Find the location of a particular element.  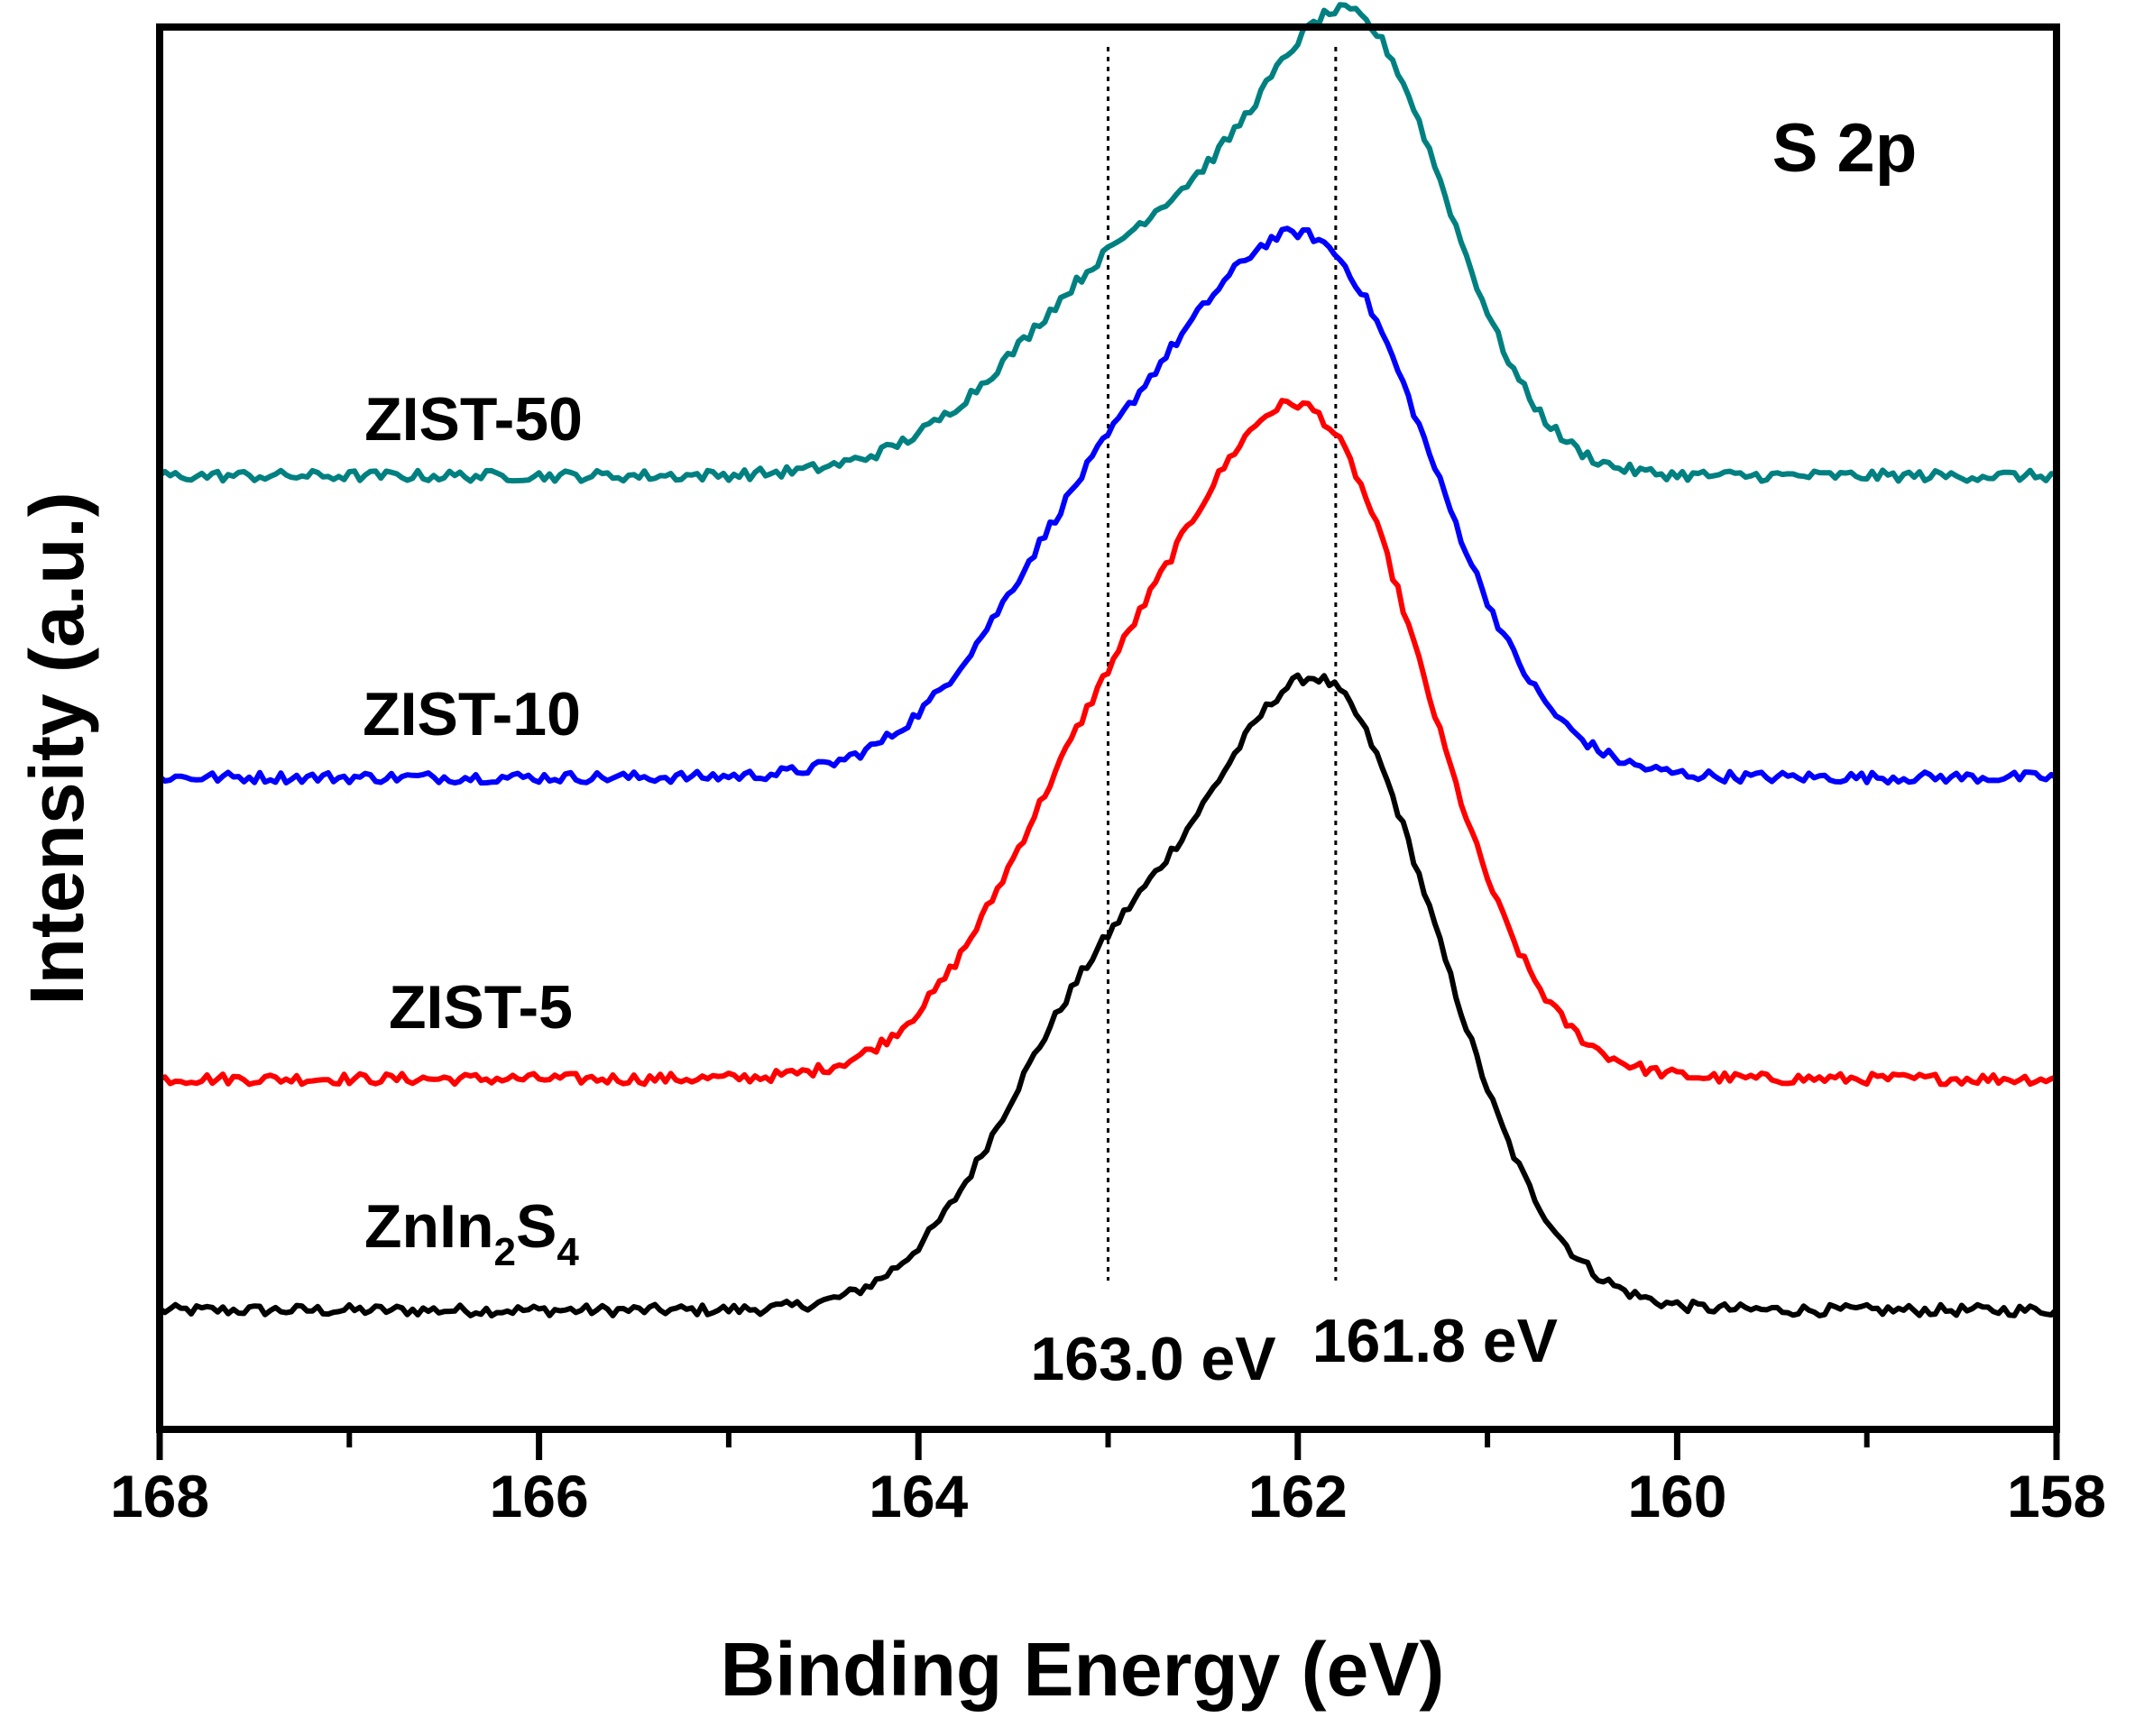

panel-label: S 2p is located at coordinates (1845, 148).